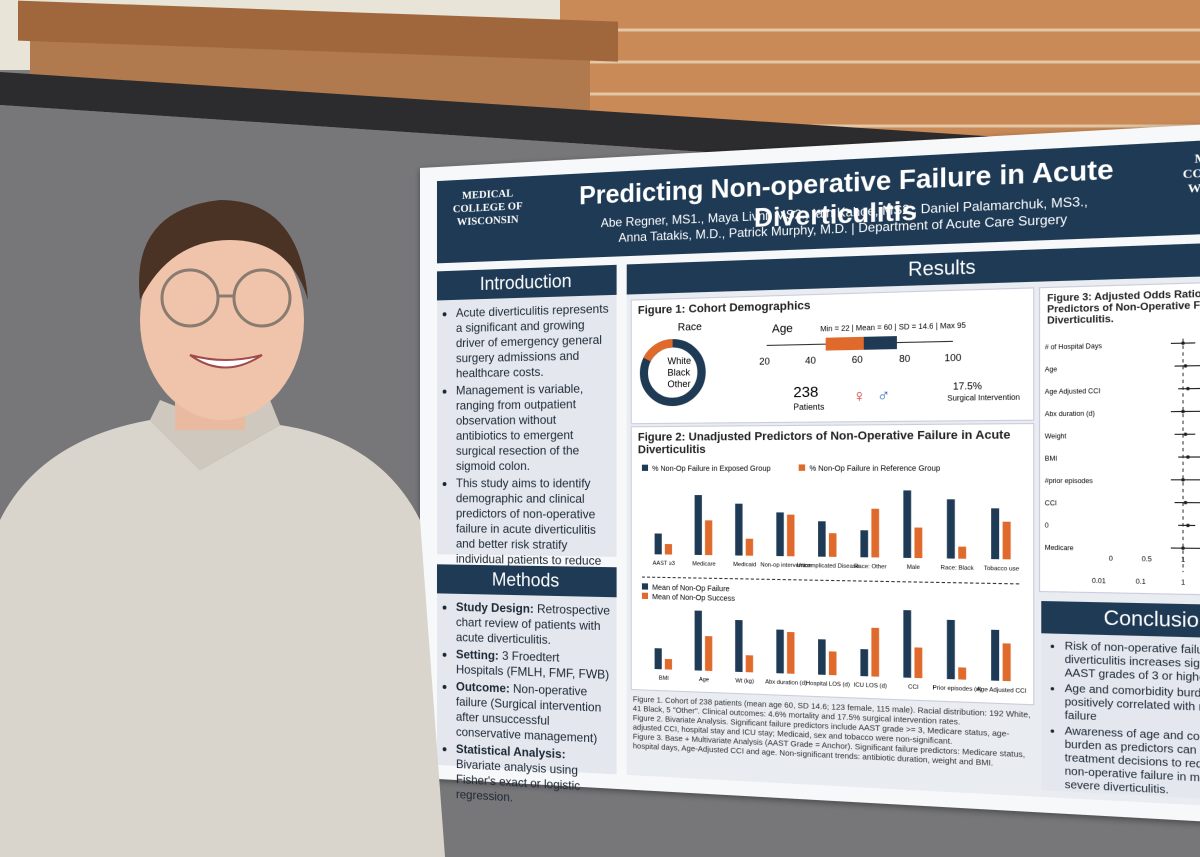 This screenshot has width=1200, height=857. I want to click on axis-label: 40, so click(810, 360).